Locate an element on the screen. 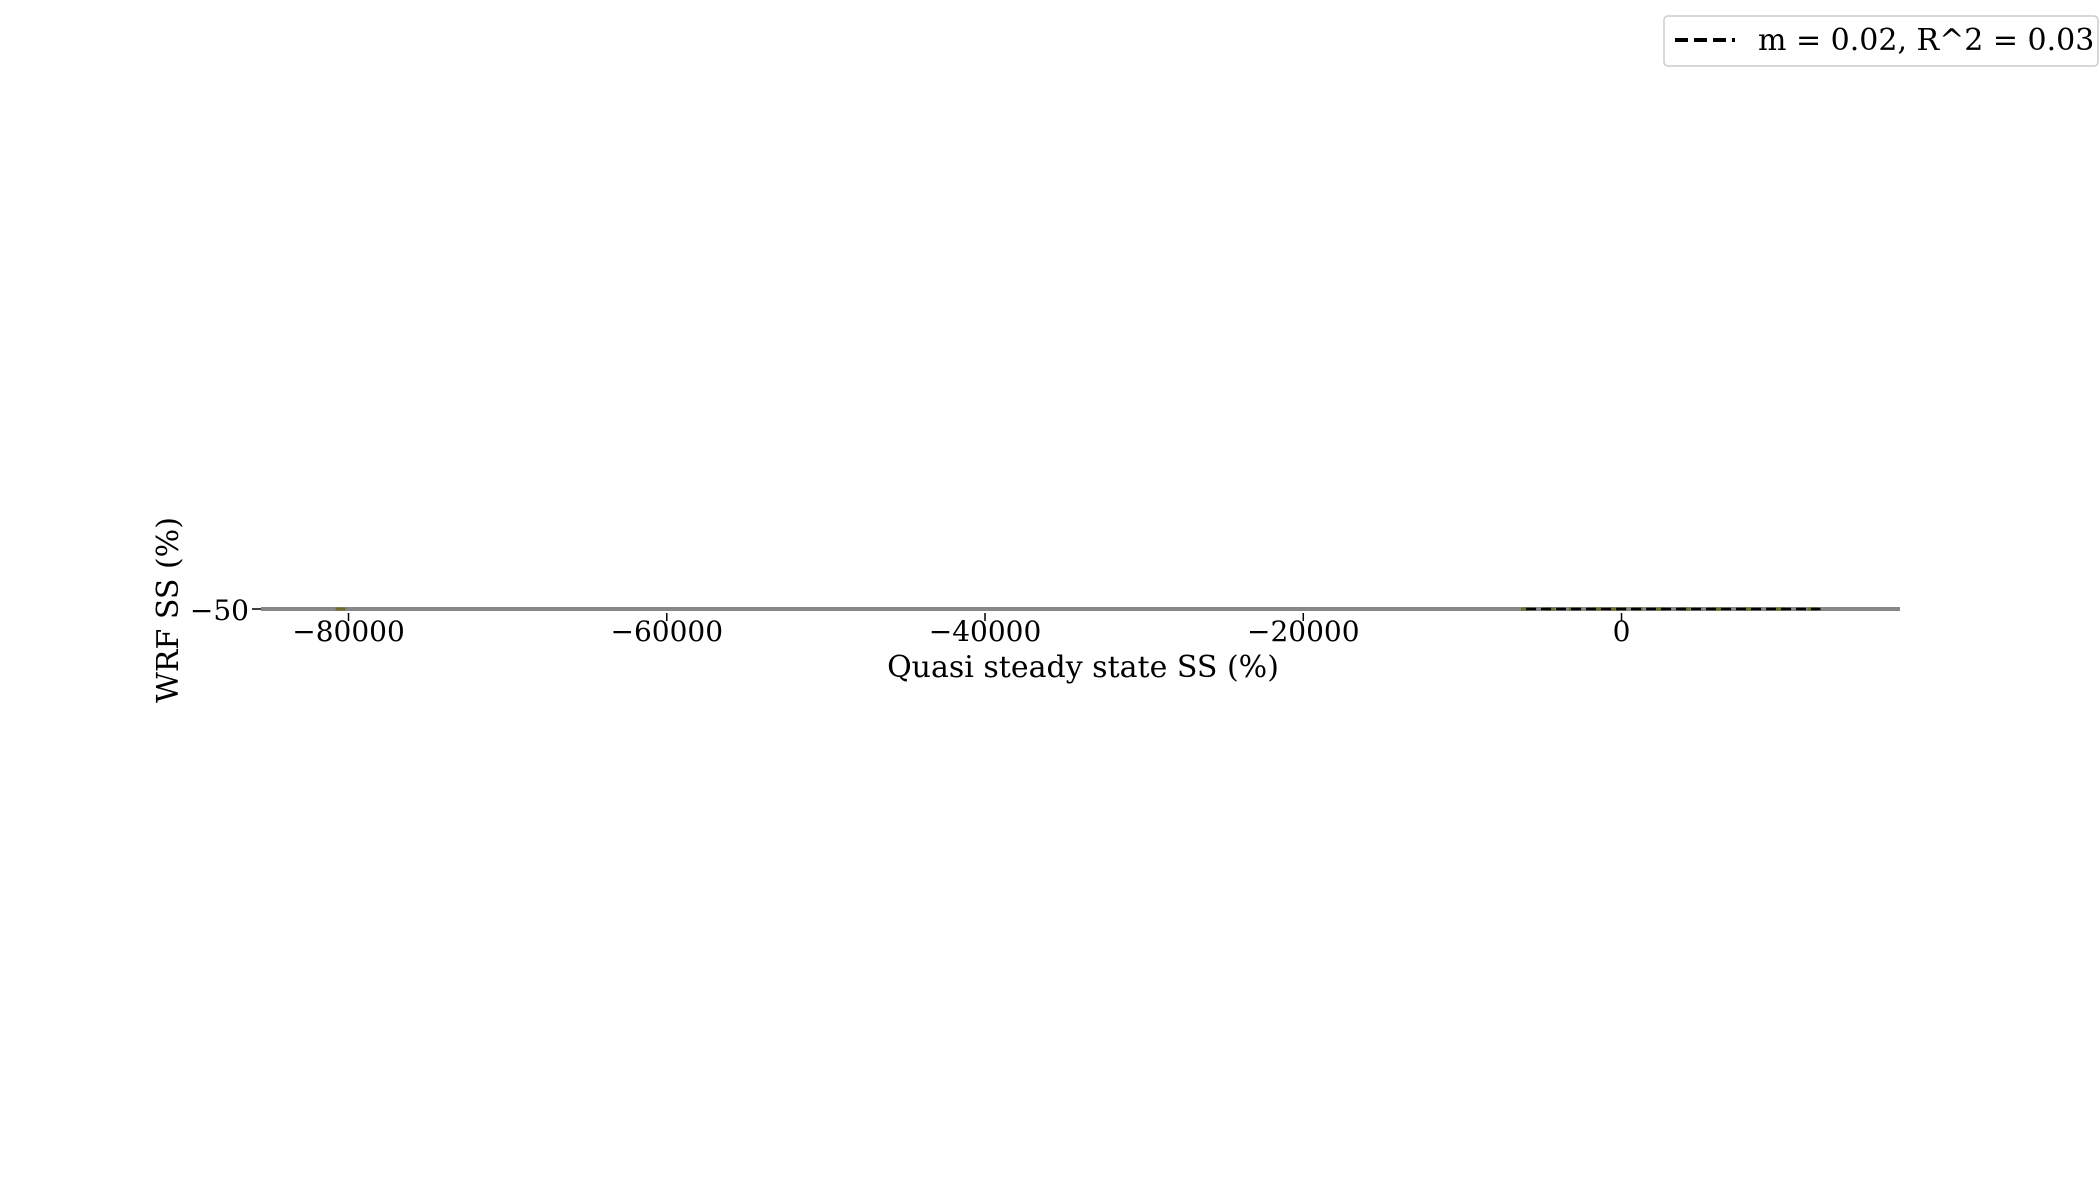  y-axis-ticks: −50 is located at coordinates (225, 610).